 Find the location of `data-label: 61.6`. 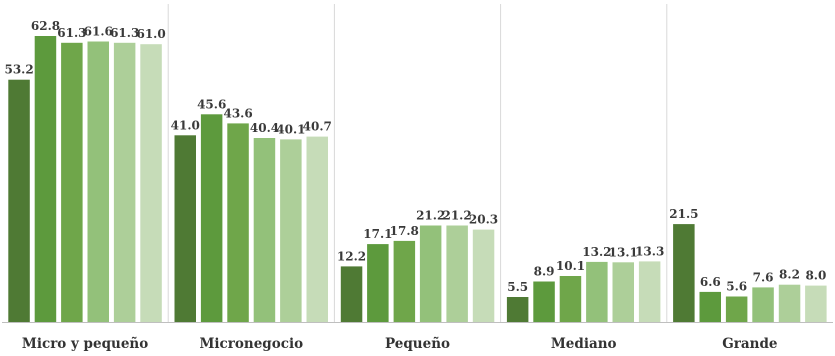

data-label: 61.6 is located at coordinates (98, 32).